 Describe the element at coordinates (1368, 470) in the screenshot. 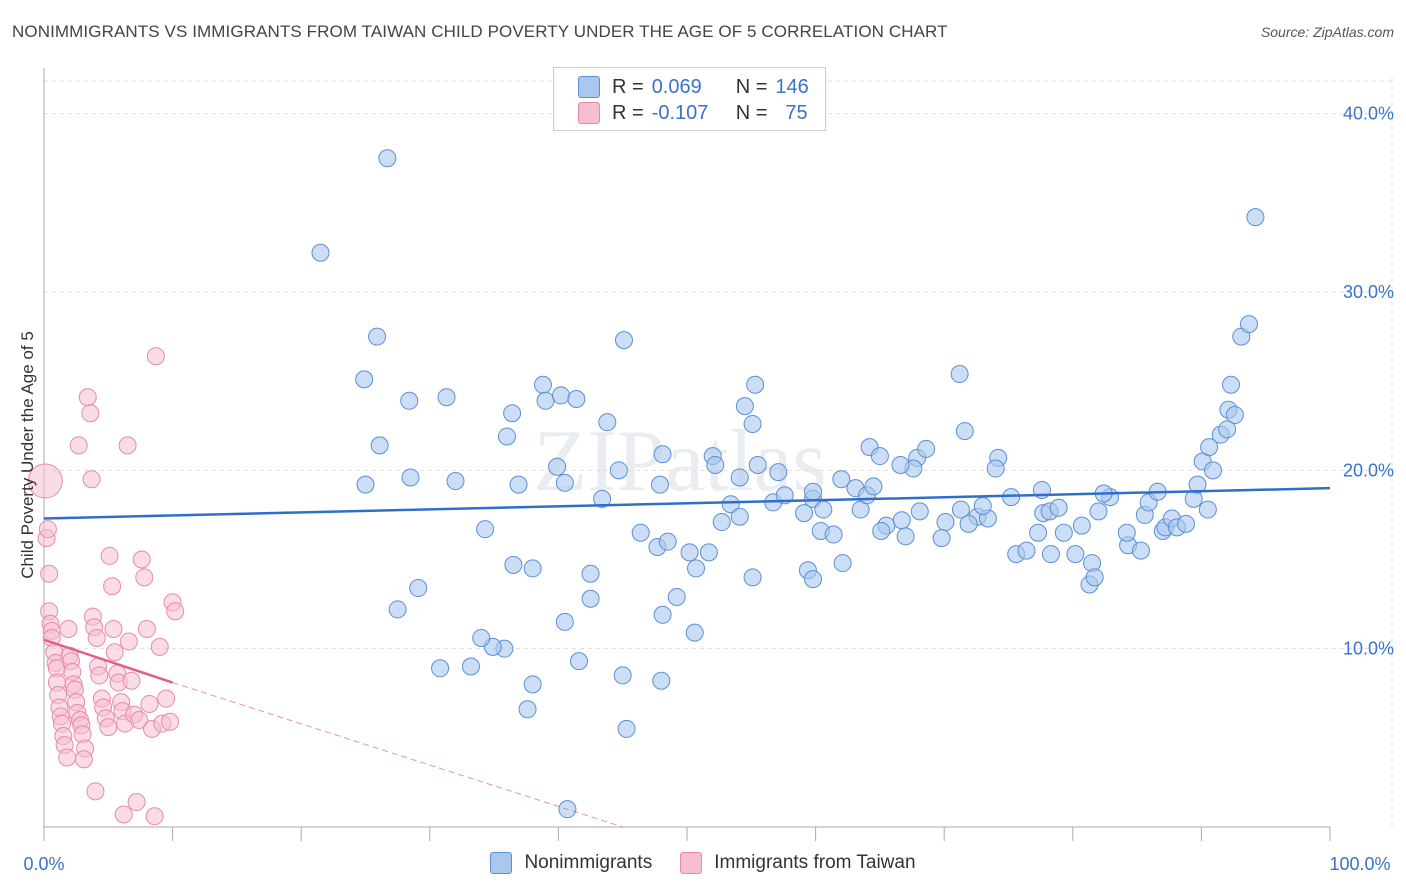

I see `y-tick-label: 20.0%` at that location.